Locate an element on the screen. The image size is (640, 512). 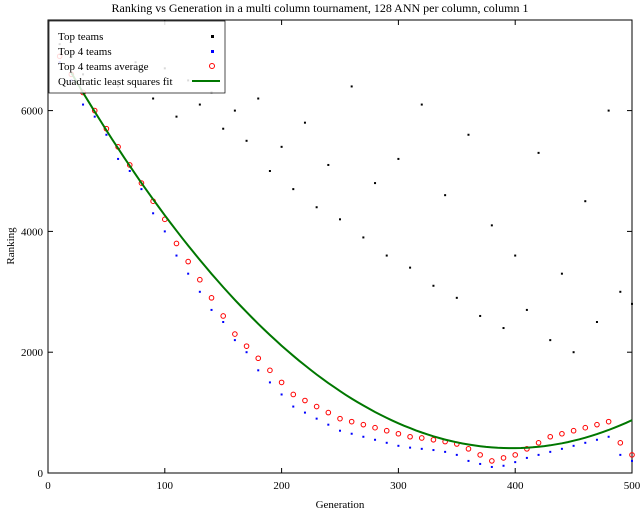
legend-label: Top teams is located at coordinates (80, 37).